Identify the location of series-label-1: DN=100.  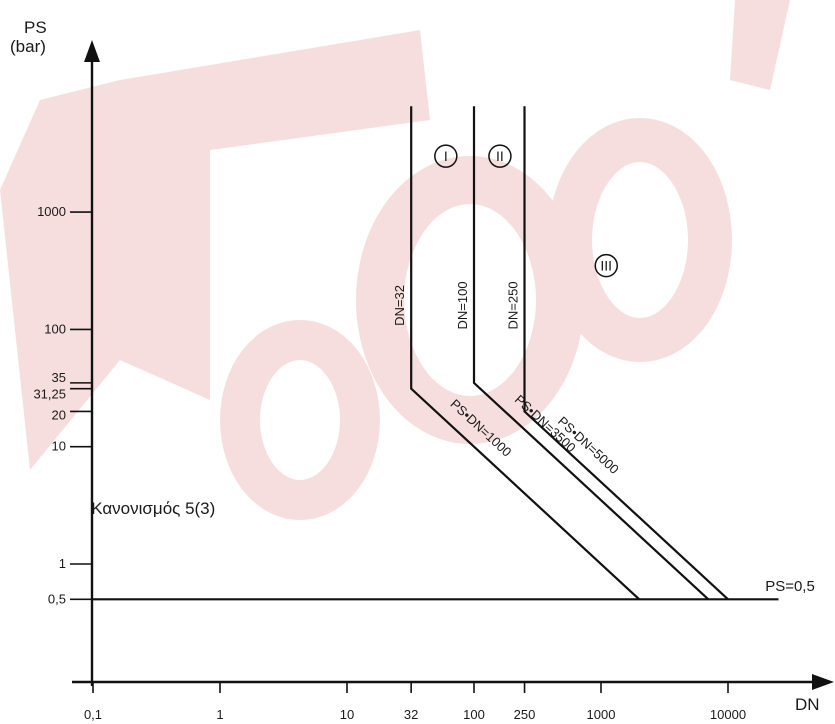
(462, 305).